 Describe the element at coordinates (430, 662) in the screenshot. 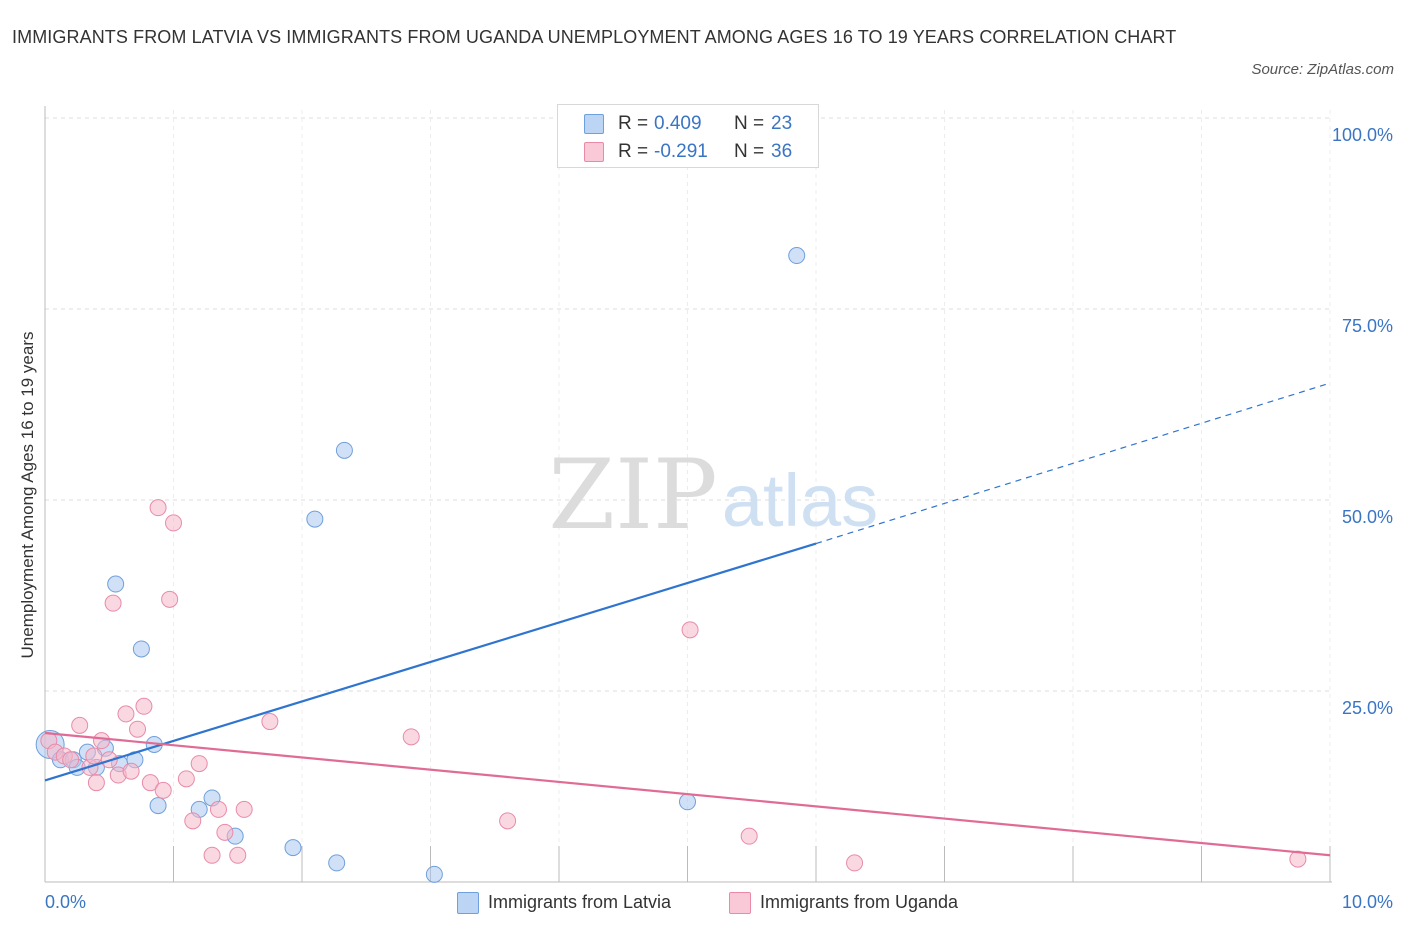

I see `latvia-trend-line` at that location.